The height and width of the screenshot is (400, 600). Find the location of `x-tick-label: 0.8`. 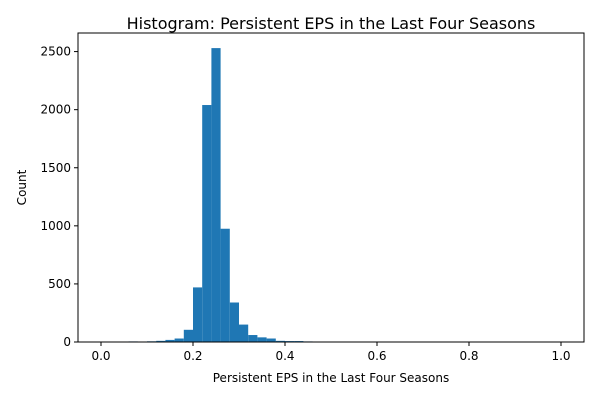

x-tick-label: 0.8 is located at coordinates (468, 356).